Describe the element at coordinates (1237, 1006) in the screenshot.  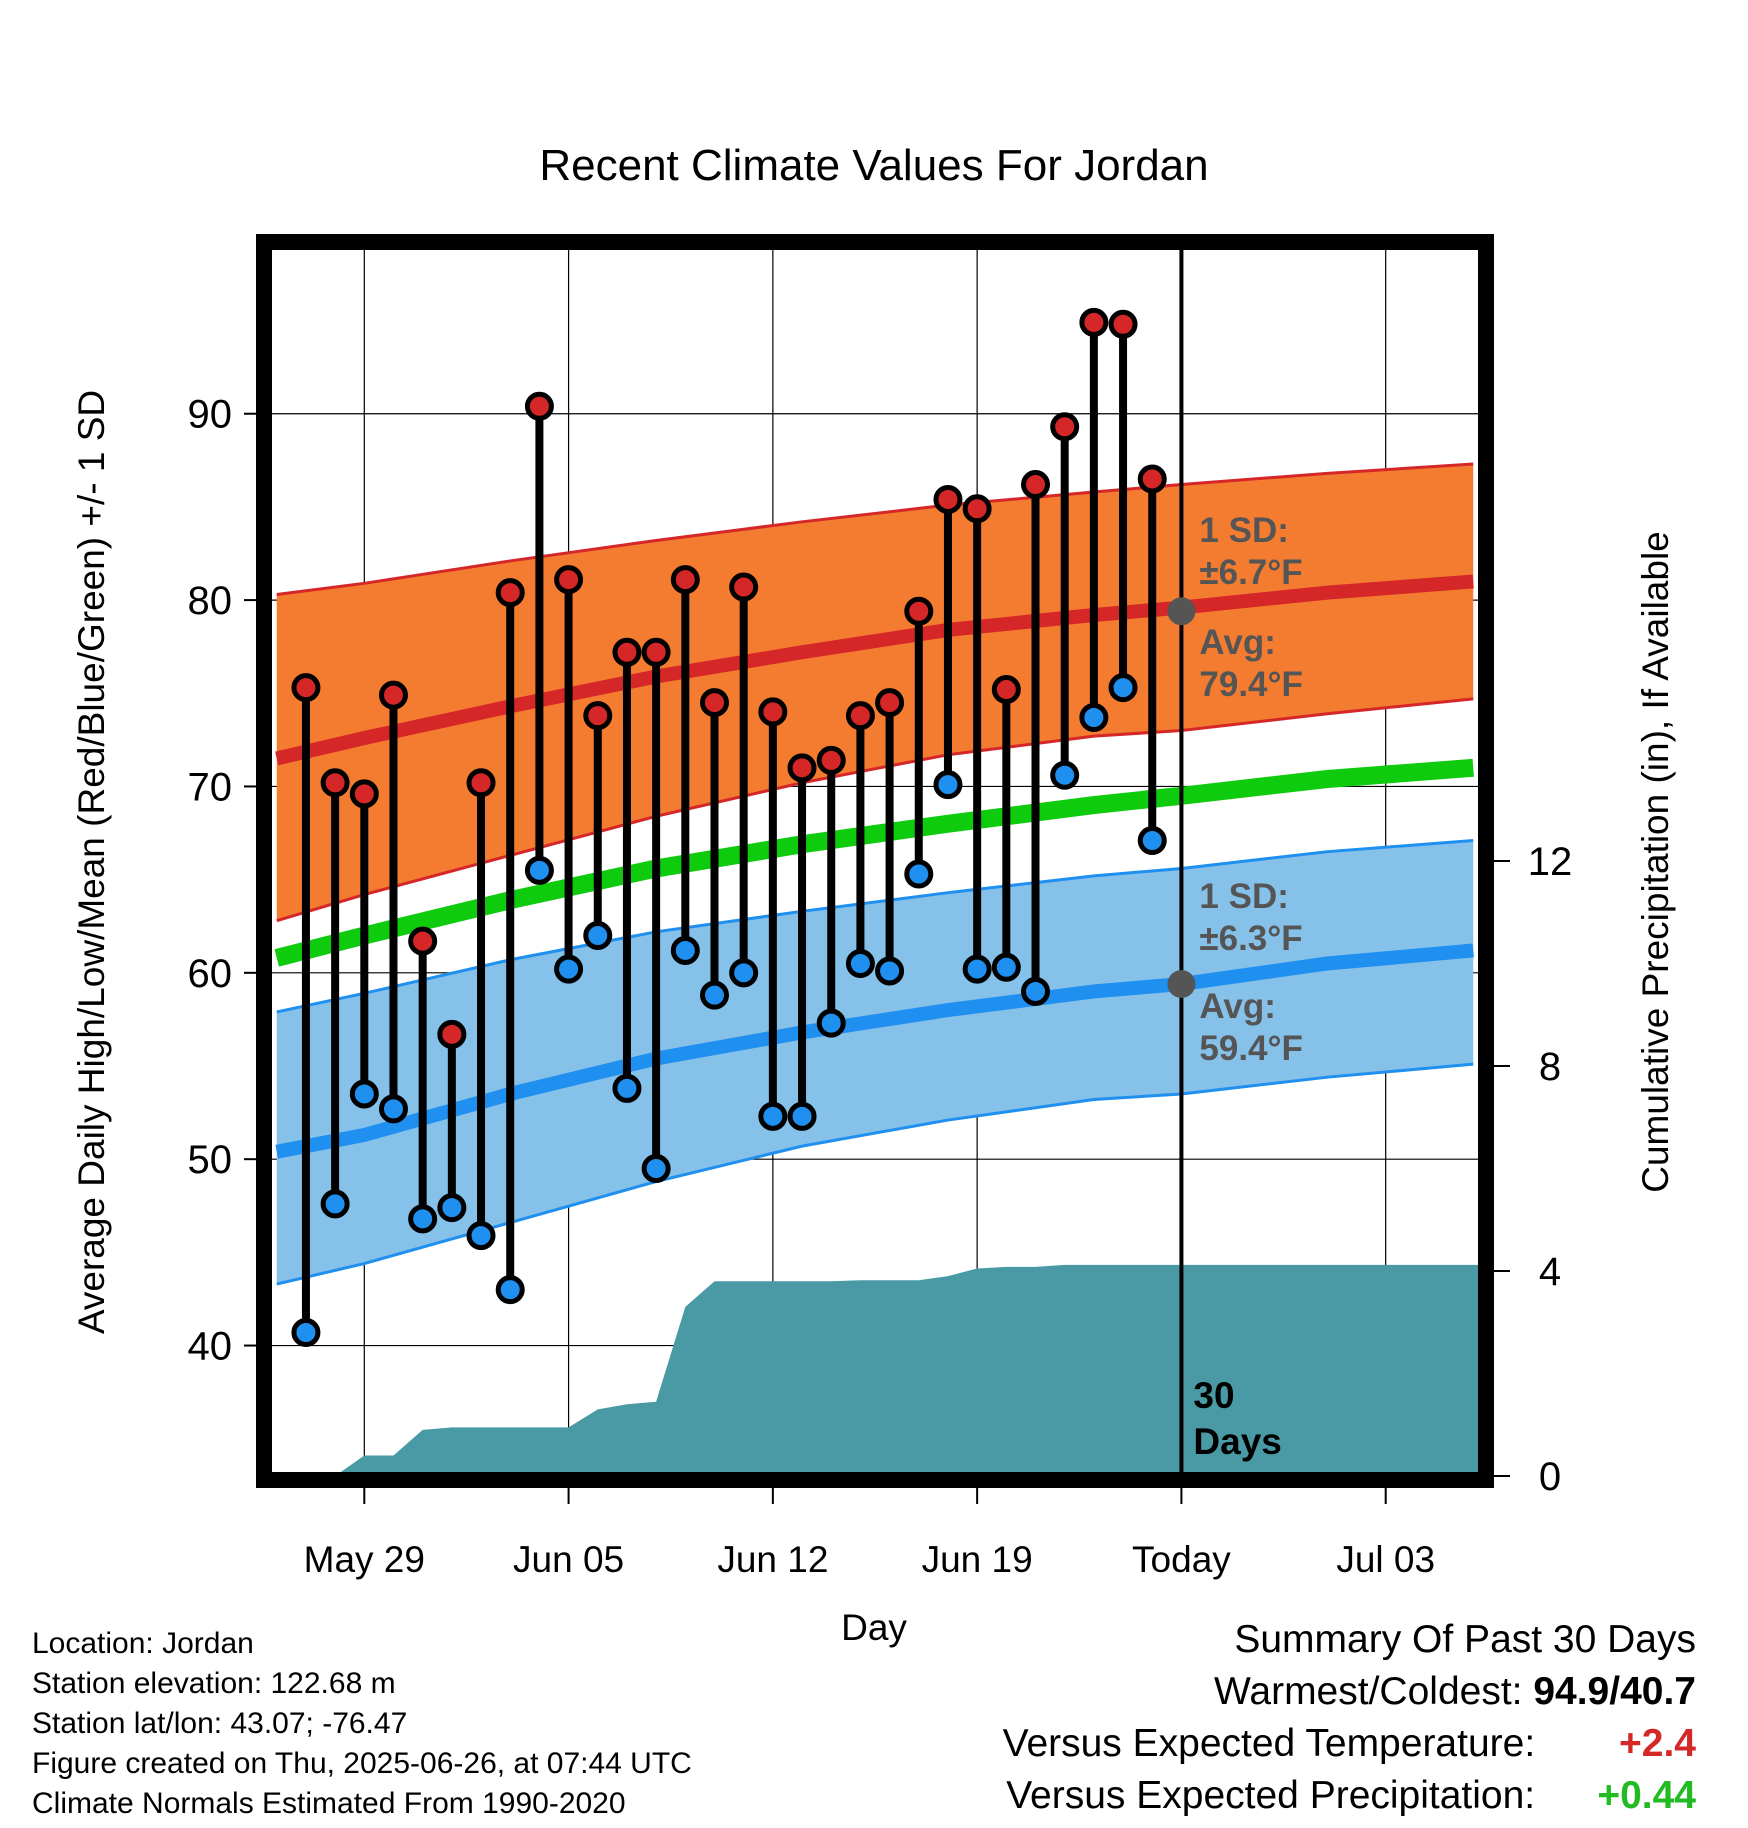
I see `low-avg-label: Avg:` at that location.